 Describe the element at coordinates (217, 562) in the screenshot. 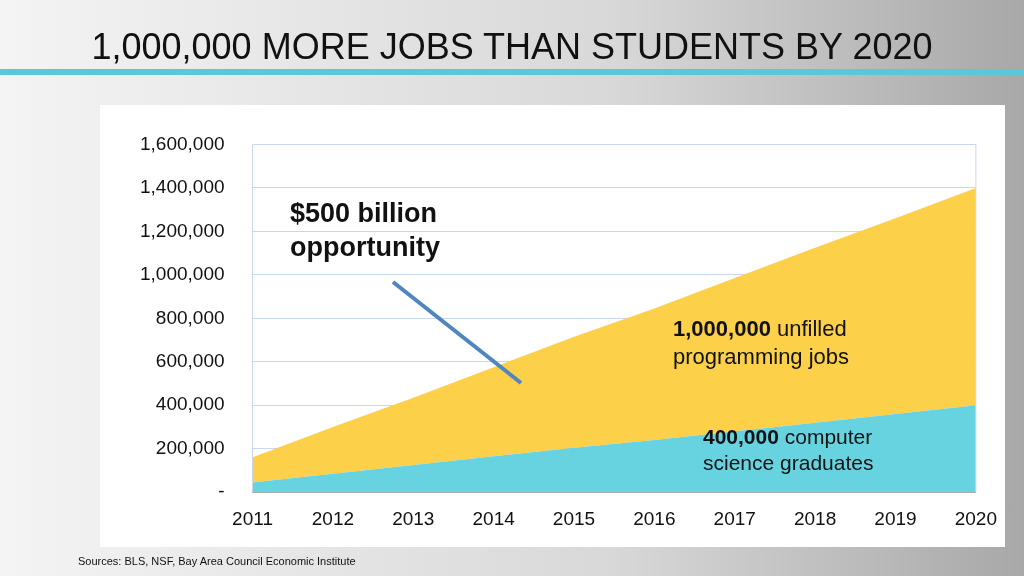

I see `source-note: Sources: BLS, NSF, Bay Area Council Economic Institute` at that location.